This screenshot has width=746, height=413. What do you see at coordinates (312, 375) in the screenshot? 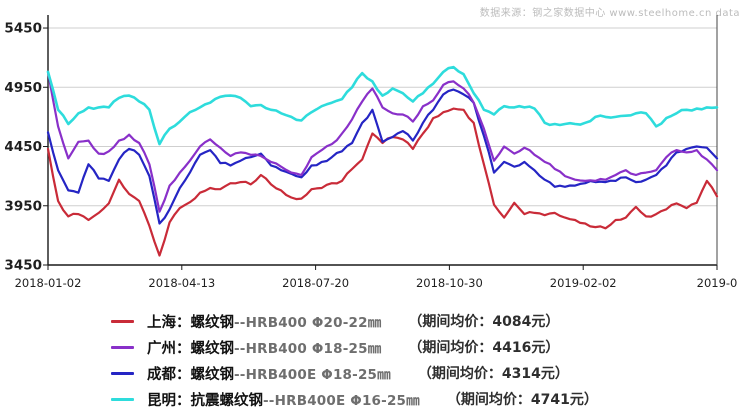
I see `legend-series-spec: --HRB400E Φ18-25㎜` at bounding box center [312, 375].